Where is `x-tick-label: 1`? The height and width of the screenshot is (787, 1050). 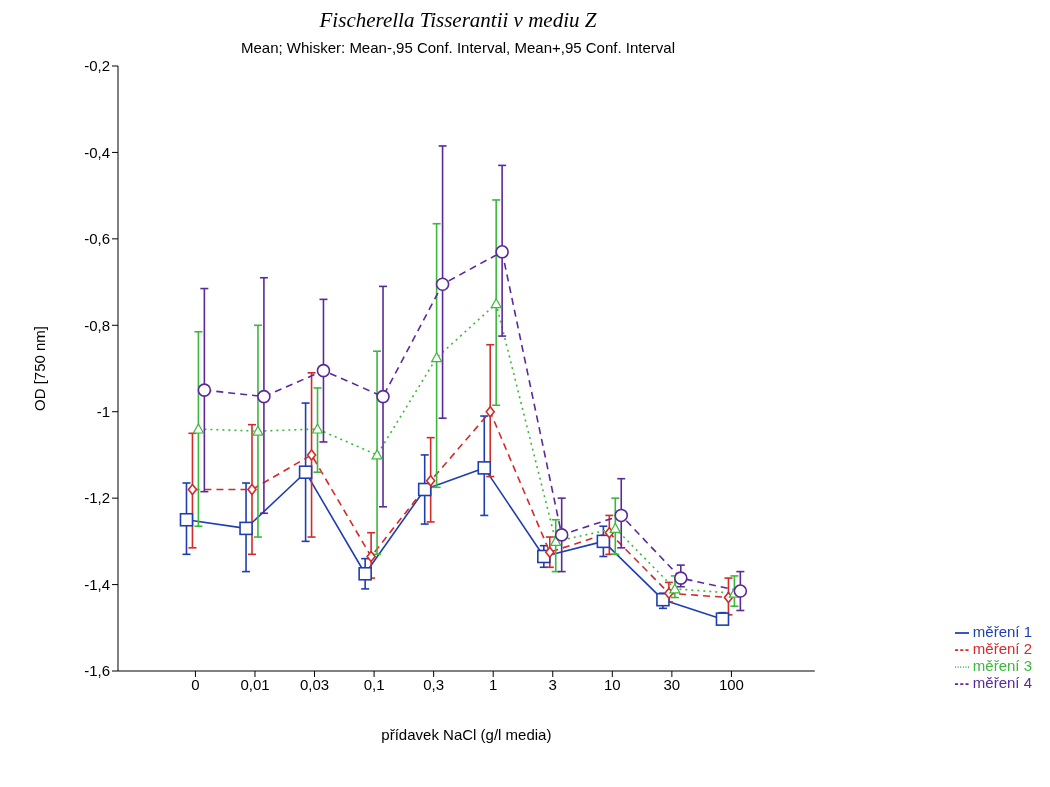
x-tick-label: 1 is located at coordinates (493, 684).